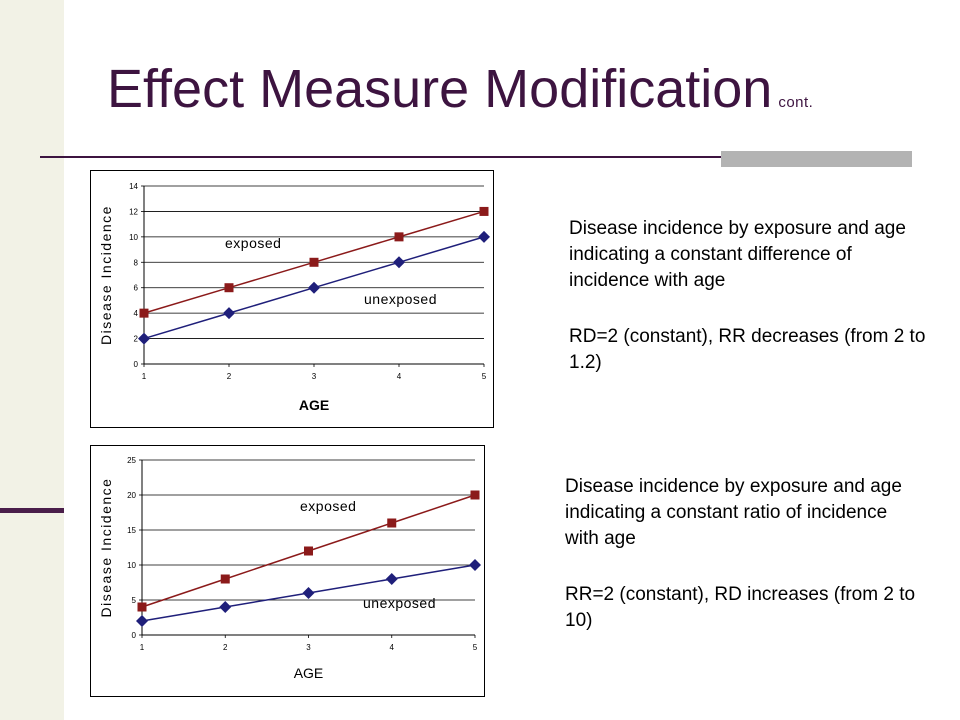 The height and width of the screenshot is (720, 960). I want to click on slide-title-text: Effect Measure Modification, so click(440, 89).